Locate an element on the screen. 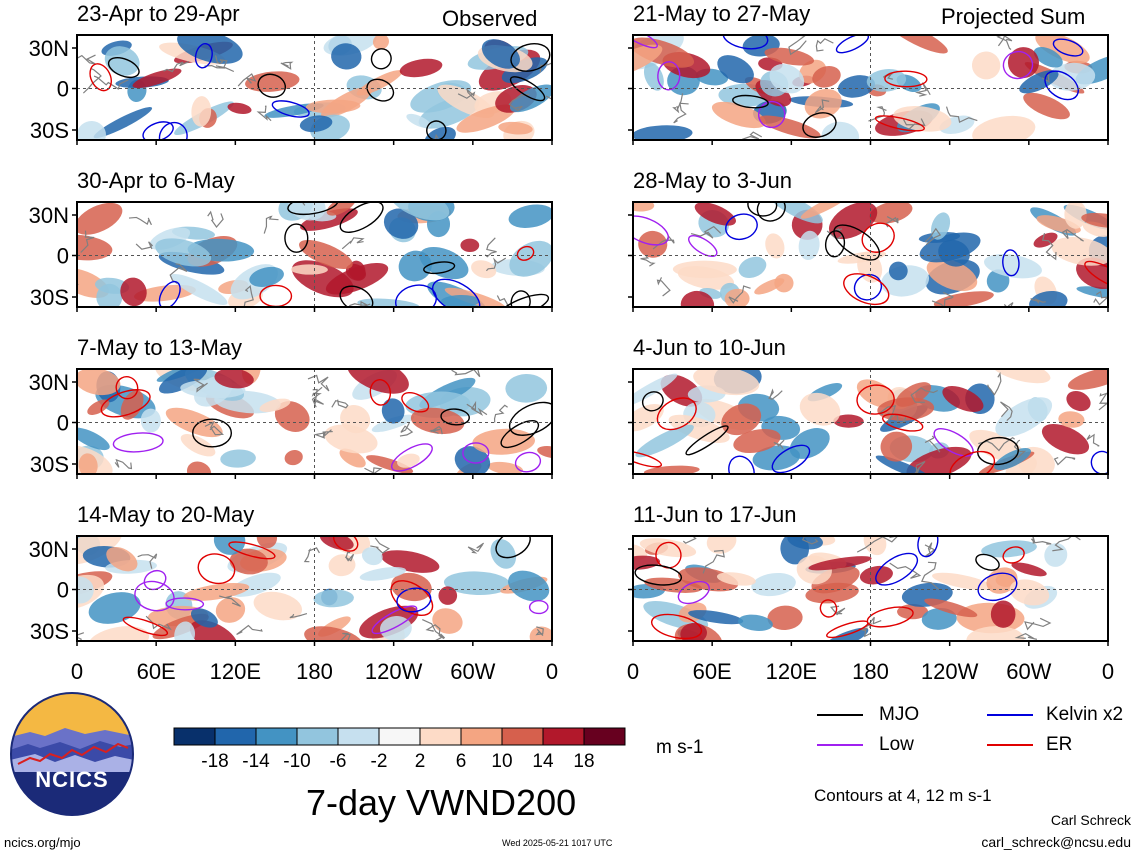 Image resolution: width=1135 pixels, height=856 pixels. map-panel is located at coordinates (868, 423).